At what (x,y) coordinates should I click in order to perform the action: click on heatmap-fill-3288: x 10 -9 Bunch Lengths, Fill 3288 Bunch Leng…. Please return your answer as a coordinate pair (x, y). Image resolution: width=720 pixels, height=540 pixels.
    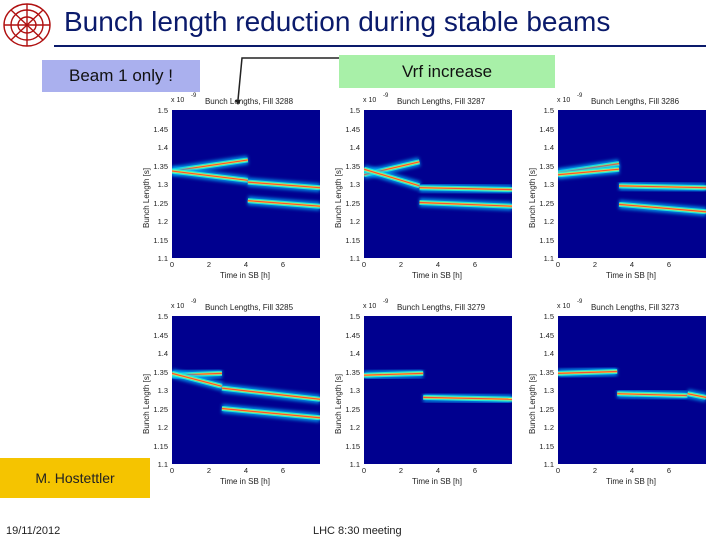
    Looking at the image, I should click on (230, 189).